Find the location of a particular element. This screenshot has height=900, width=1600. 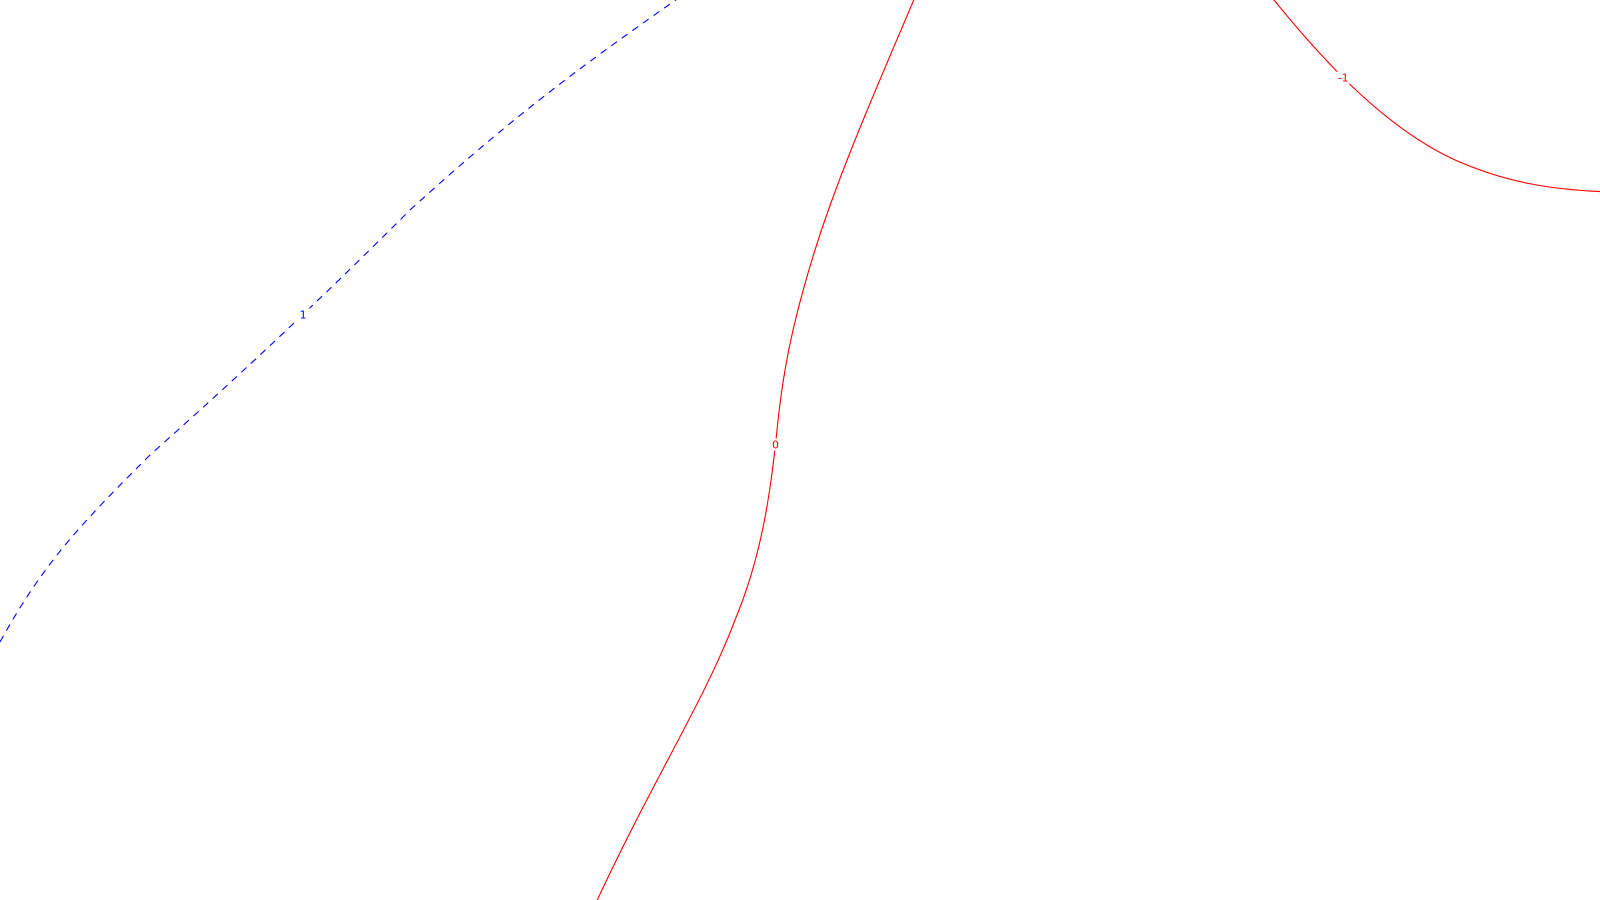

contour-level-1-label: 1 is located at coordinates (303, 314).